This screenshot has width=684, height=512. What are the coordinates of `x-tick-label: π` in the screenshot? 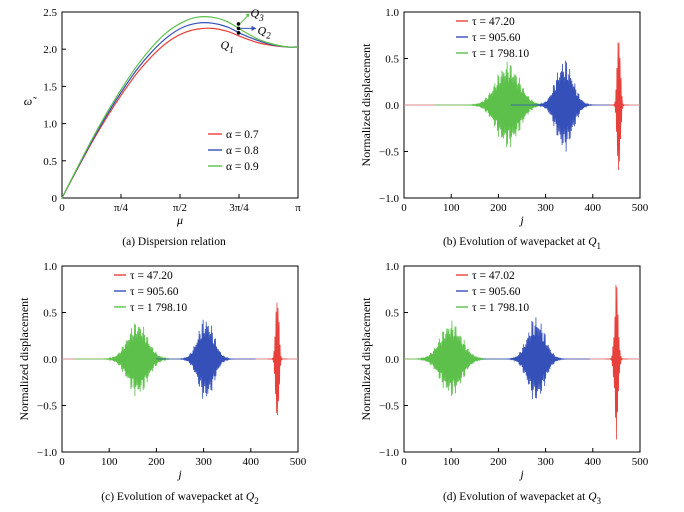 It's located at (298, 208).